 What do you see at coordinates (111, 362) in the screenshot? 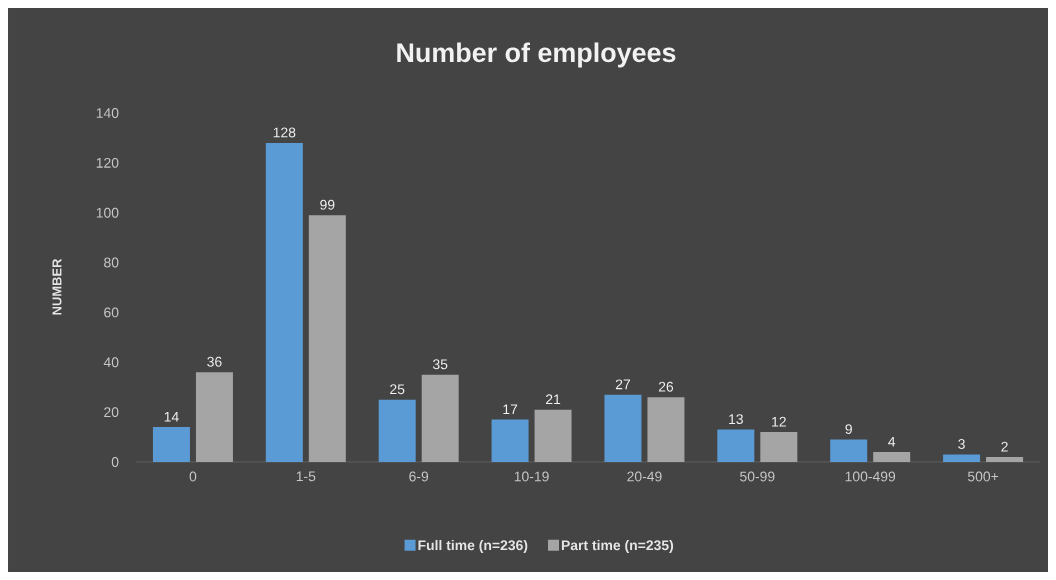
I see `y-tick-label: 40` at bounding box center [111, 362].